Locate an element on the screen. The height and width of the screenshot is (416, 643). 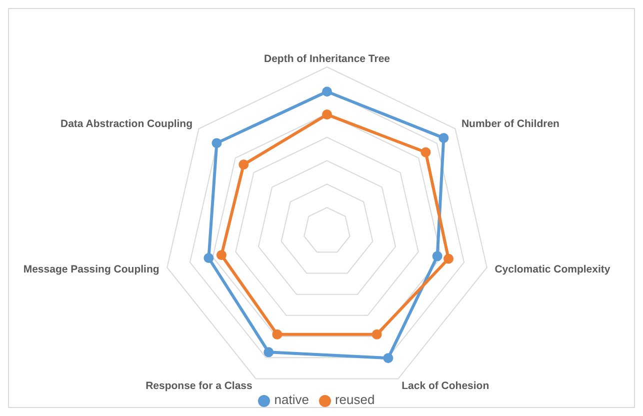
spoke-label: Data Abstraction Coupling is located at coordinates (126, 124).